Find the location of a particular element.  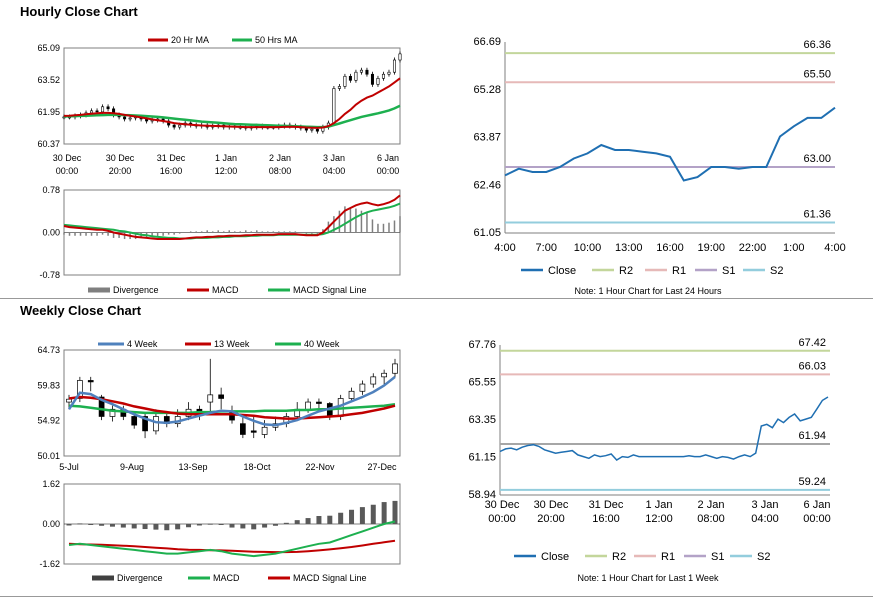

weekly-x-tick-label: 5-Jul is located at coordinates (69, 467).